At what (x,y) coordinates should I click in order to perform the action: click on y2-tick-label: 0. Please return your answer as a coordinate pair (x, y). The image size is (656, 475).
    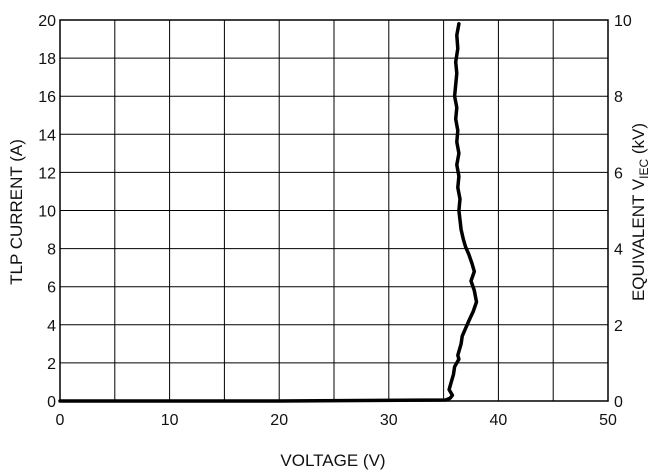
    Looking at the image, I should click on (618, 402).